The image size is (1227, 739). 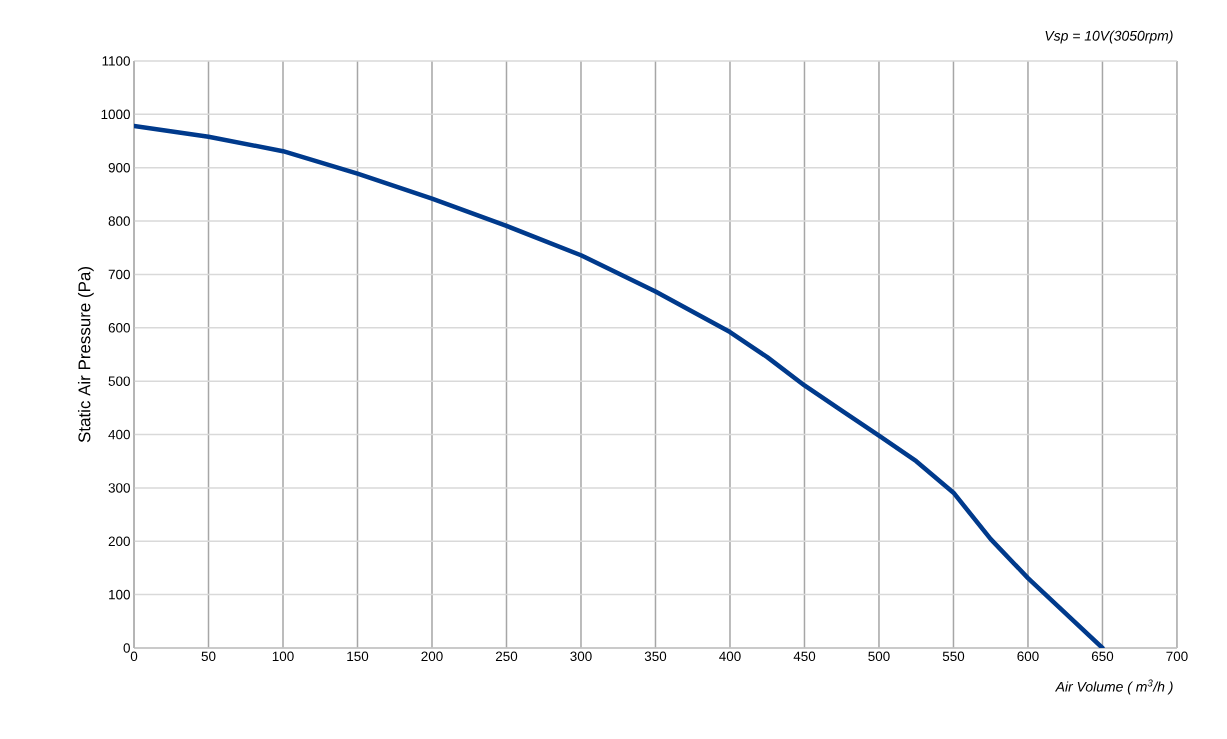 I want to click on x-tick-label: 550, so click(x=953, y=656).